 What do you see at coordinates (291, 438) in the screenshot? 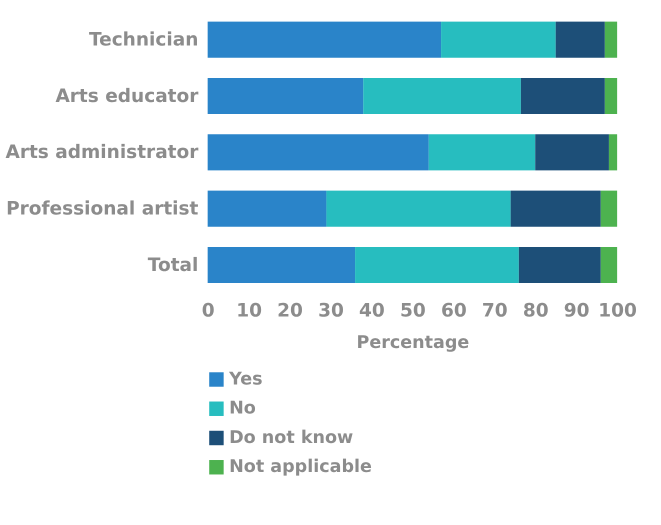
I see `legend-label: Do not know` at bounding box center [291, 438].